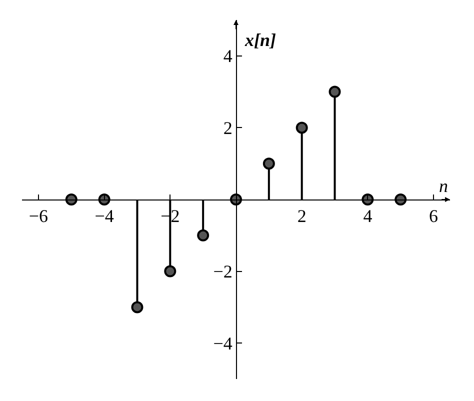  Describe the element at coordinates (301, 216) in the screenshot. I see `x-tick-label: 2` at that location.